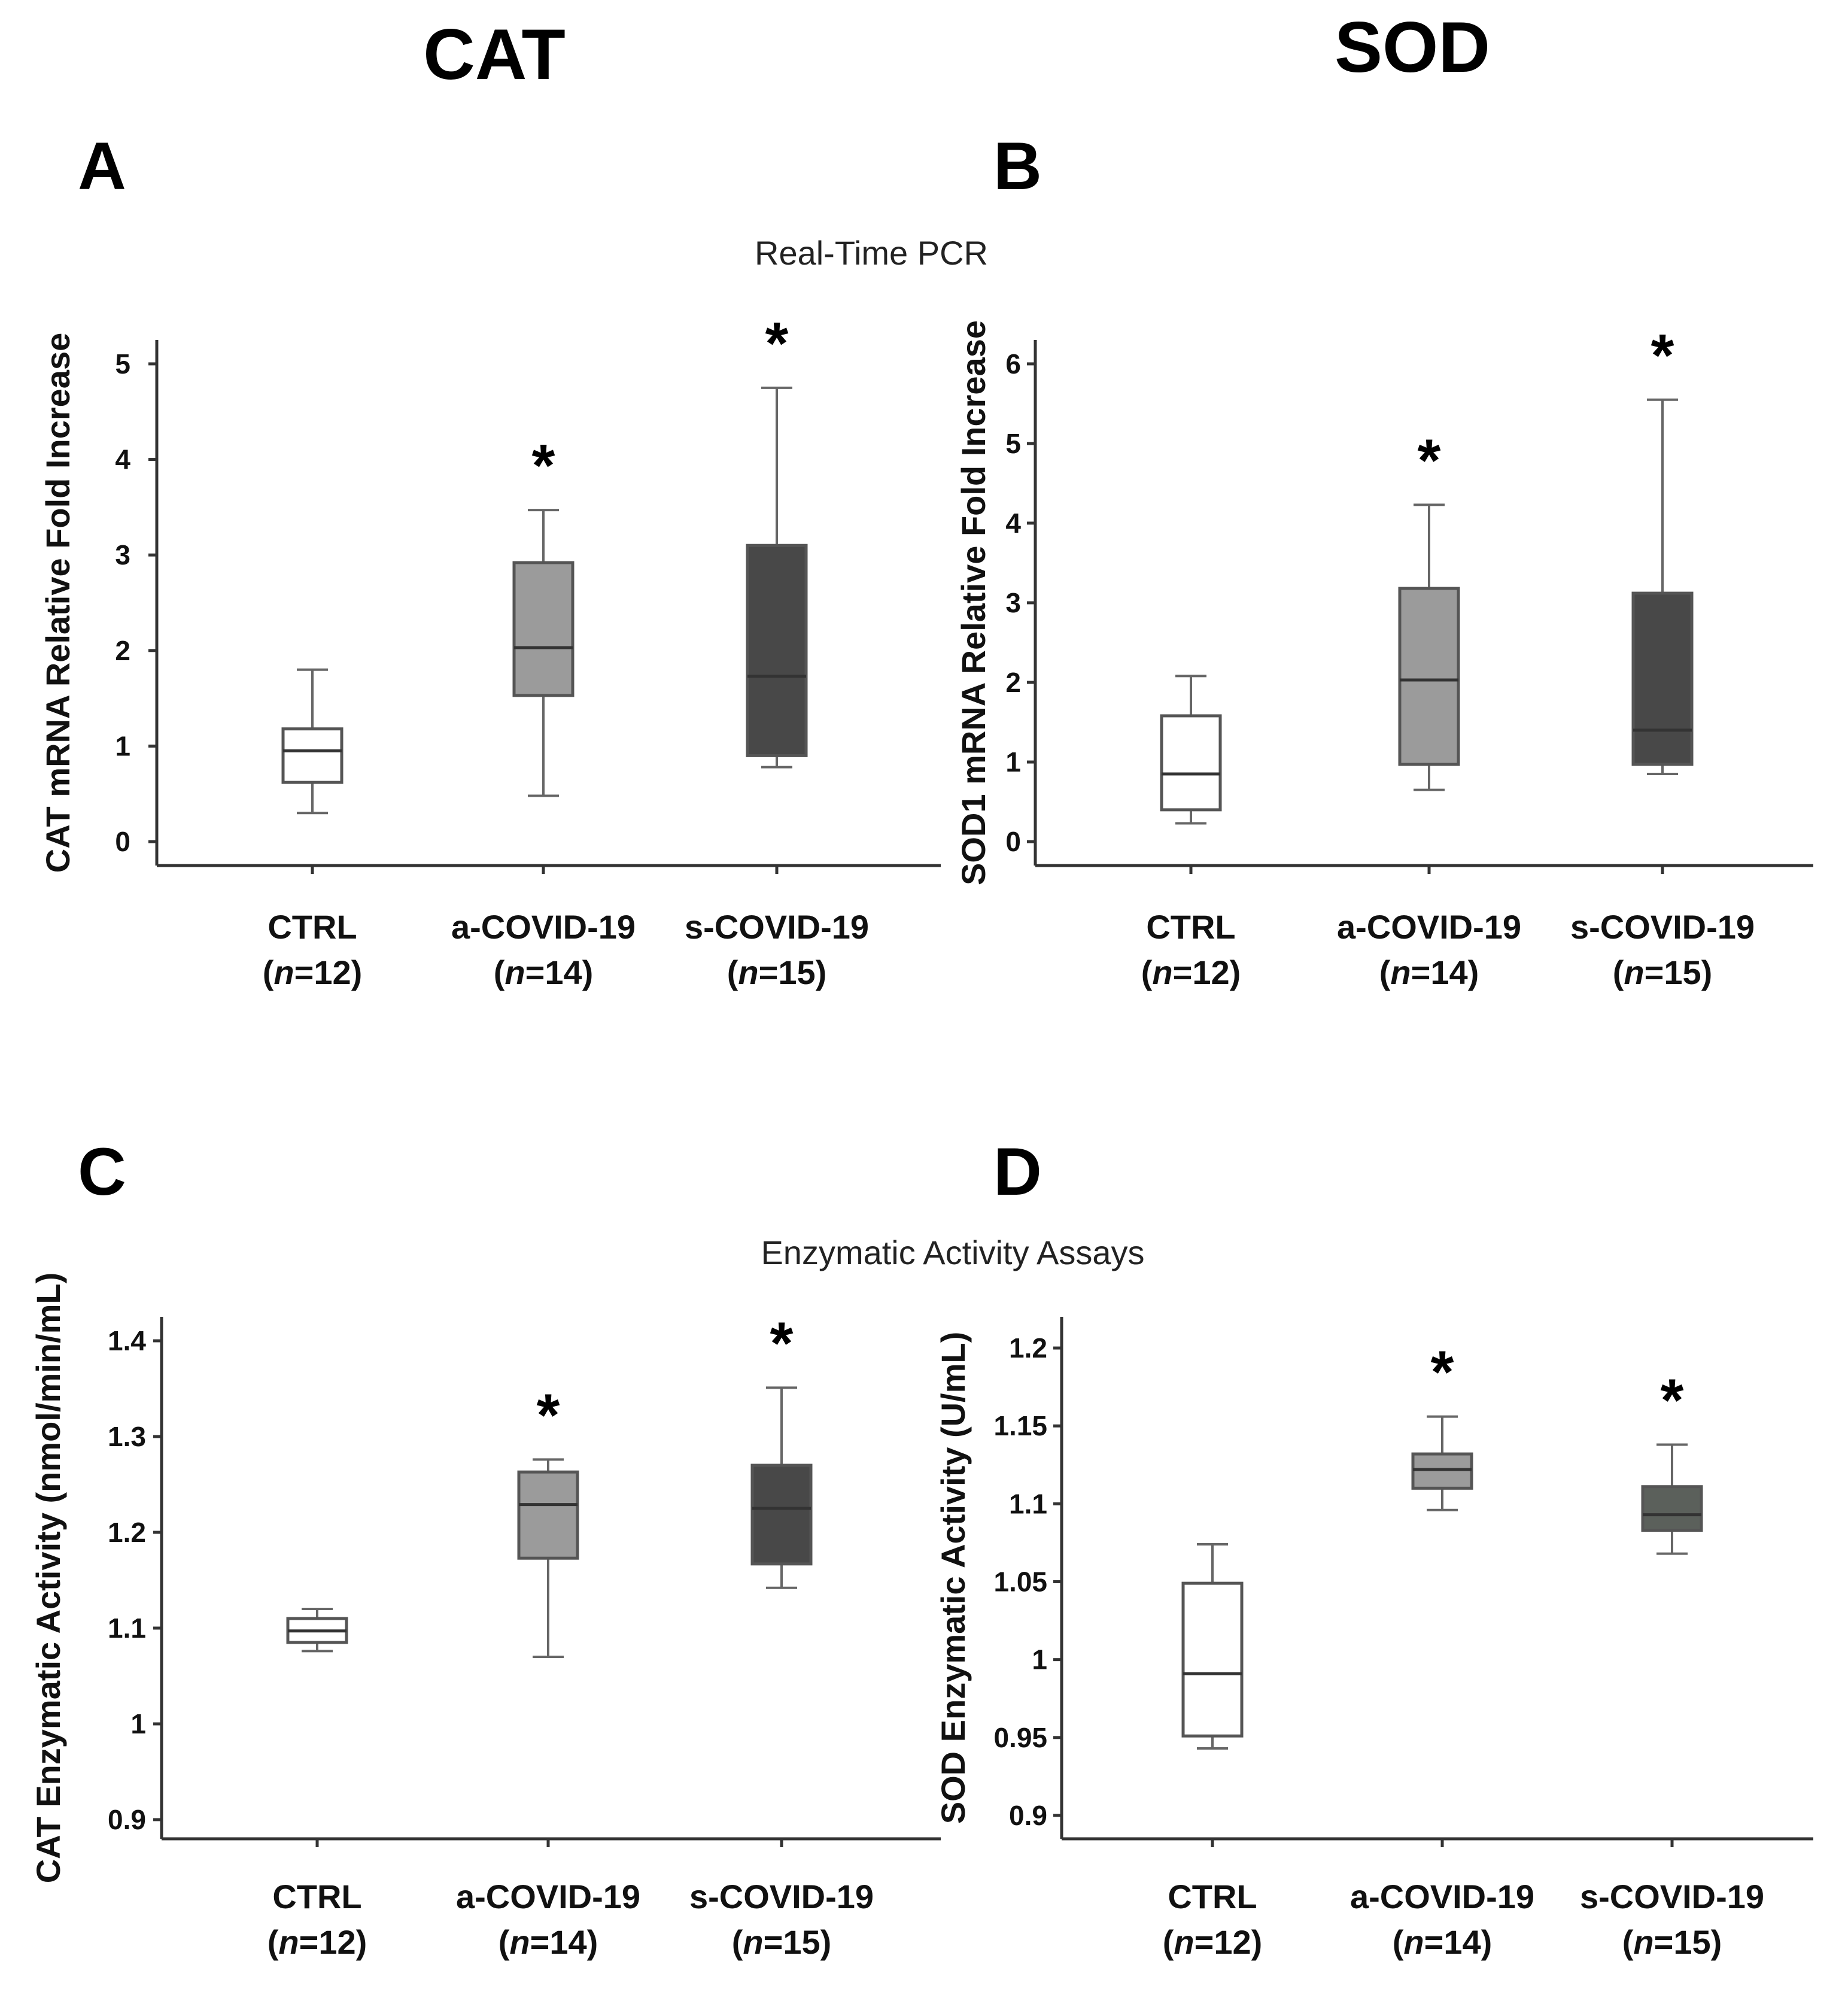 Image resolution: width=1848 pixels, height=2004 pixels. Describe the element at coordinates (127, 1340) in the screenshot. I see `y-tick-label: 1.4` at that location.